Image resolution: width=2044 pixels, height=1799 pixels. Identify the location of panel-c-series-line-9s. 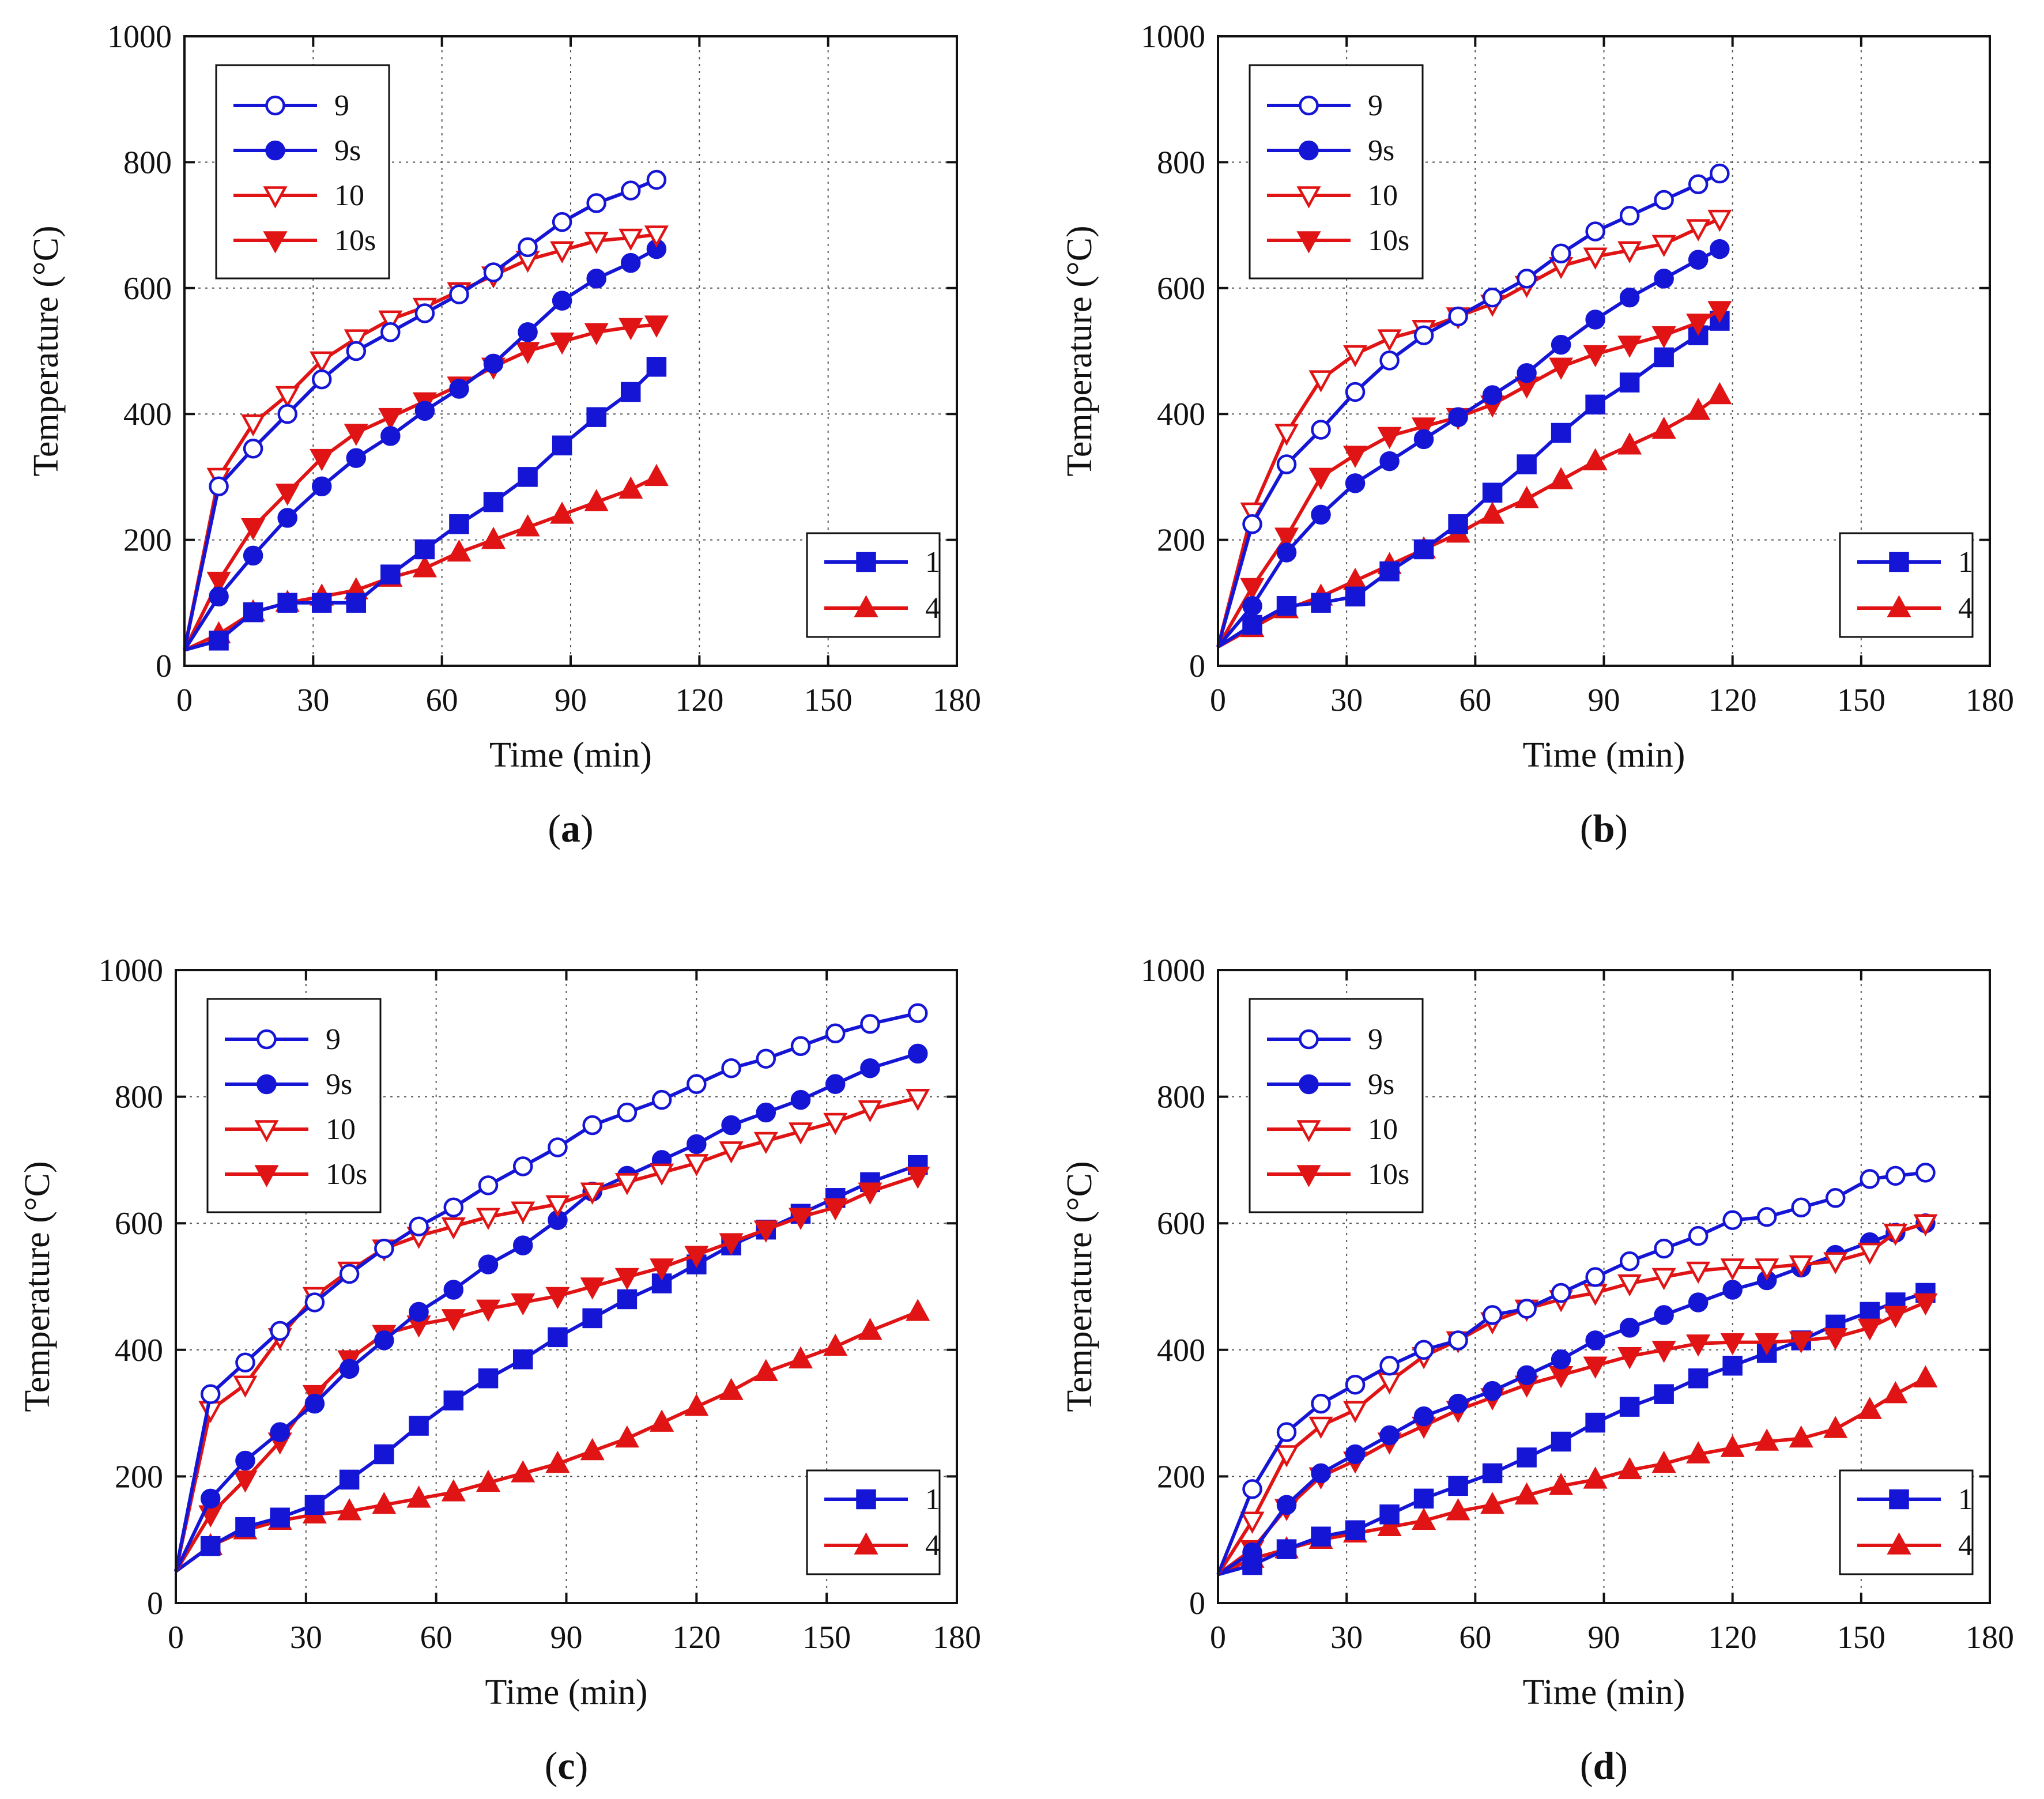
(546, 1312).